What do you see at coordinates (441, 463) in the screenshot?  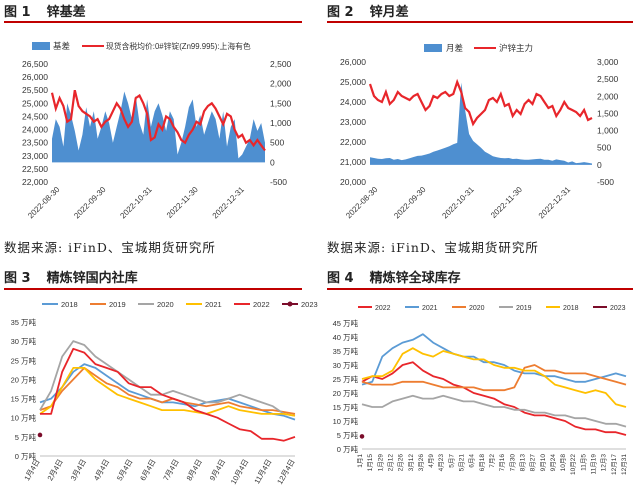 I see `x-tick-label: 4月23` at bounding box center [441, 463].